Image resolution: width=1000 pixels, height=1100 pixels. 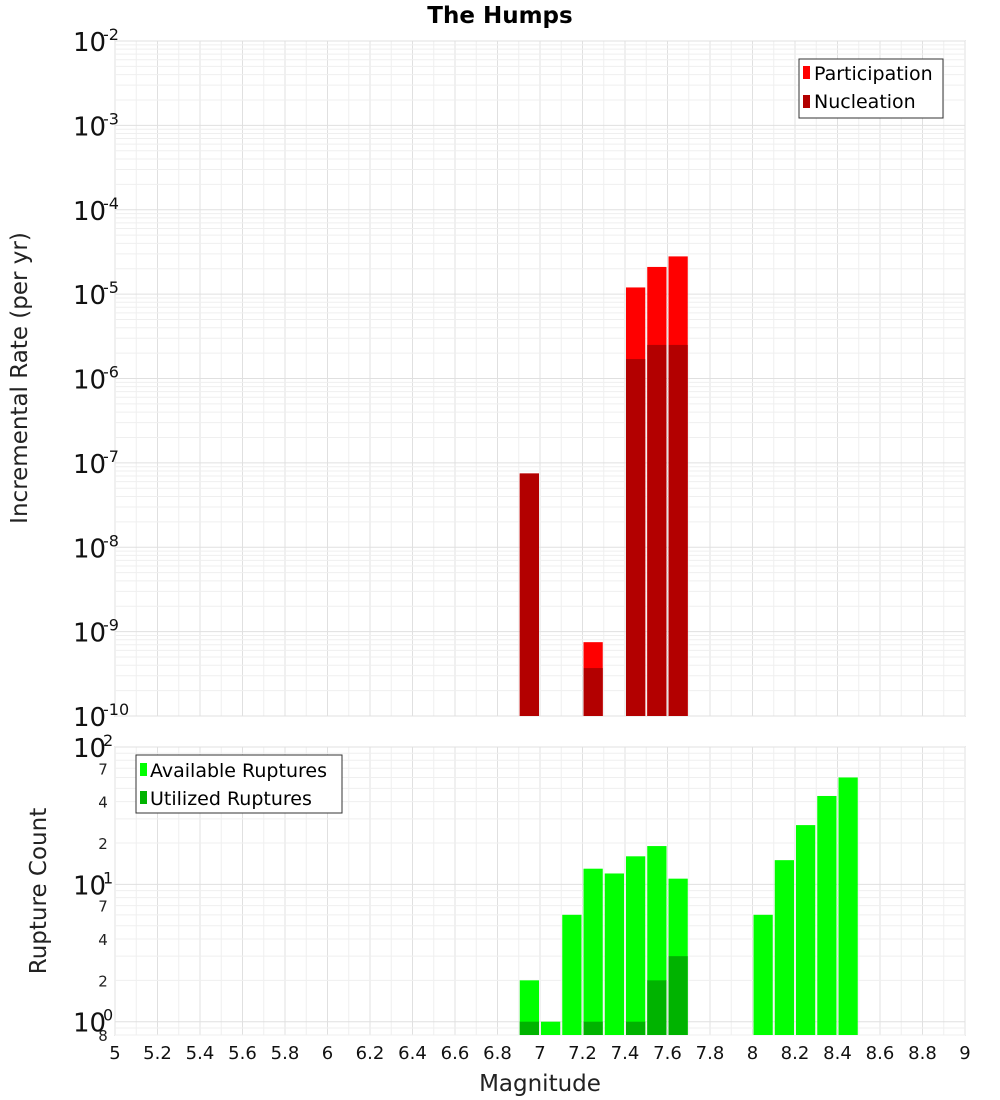 I want to click on legend-label-nucleation: Nucleation, so click(x=865, y=102).